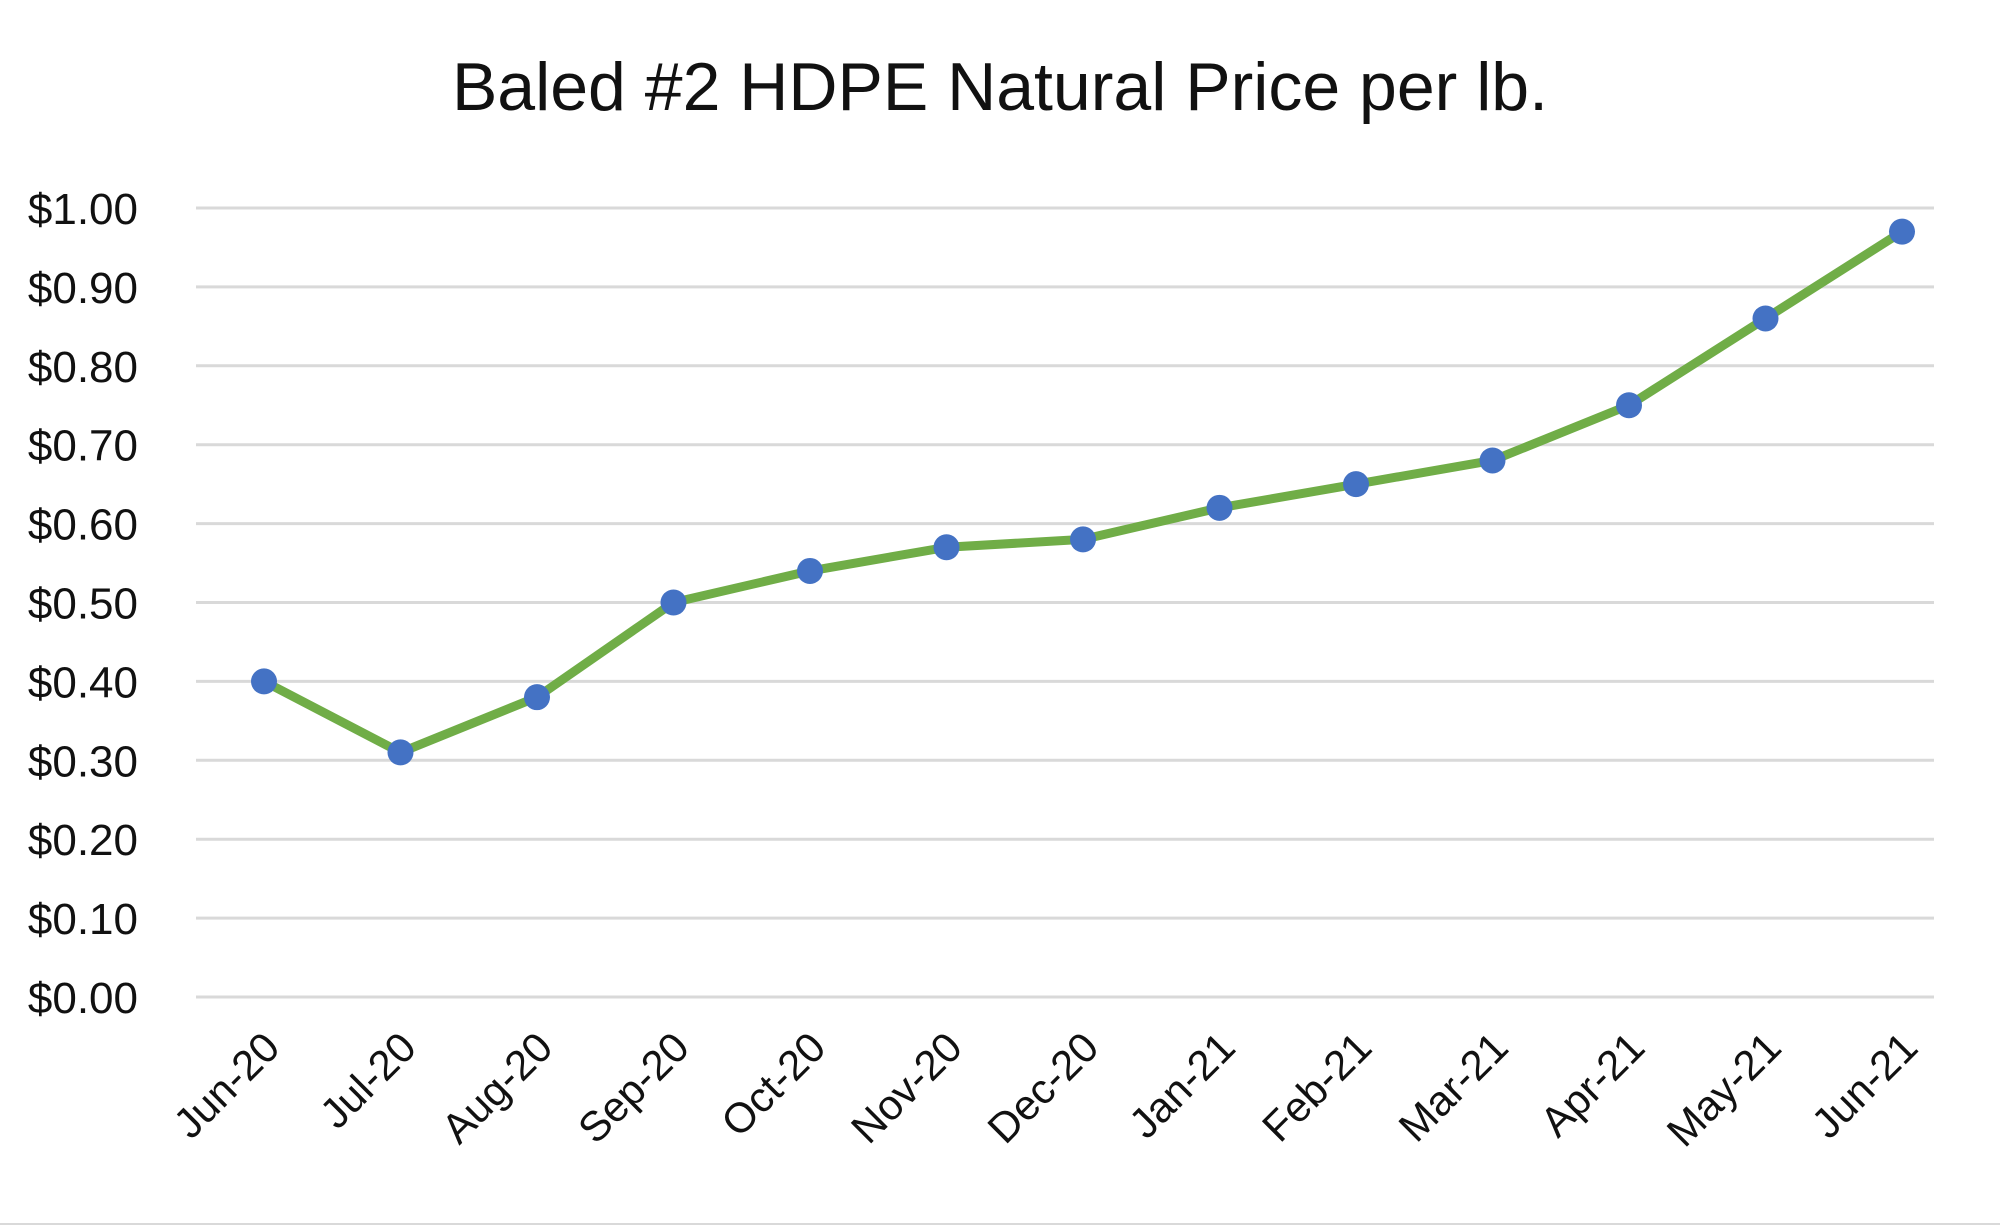 The height and width of the screenshot is (1225, 2000). I want to click on x-tick-label: Nov-20, so click(906, 1087).